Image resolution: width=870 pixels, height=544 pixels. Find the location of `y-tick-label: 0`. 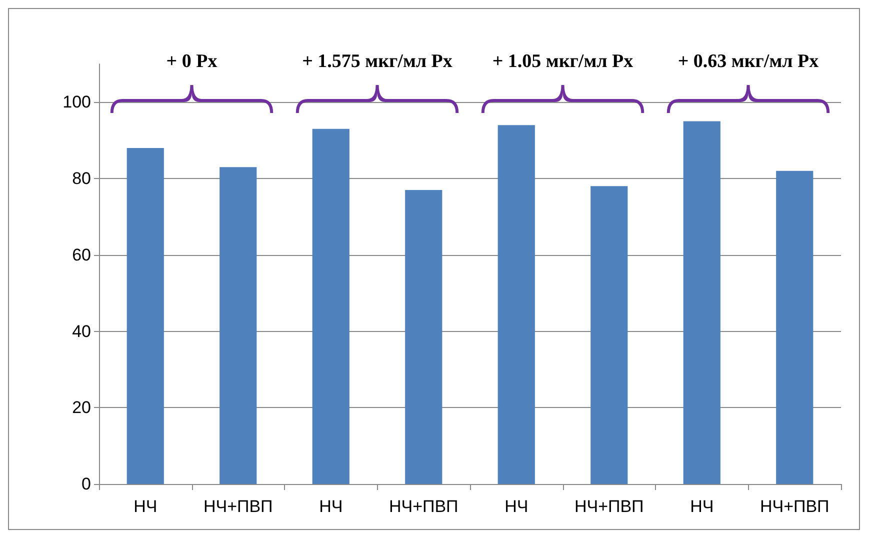

y-tick-label: 0 is located at coordinates (86, 484).